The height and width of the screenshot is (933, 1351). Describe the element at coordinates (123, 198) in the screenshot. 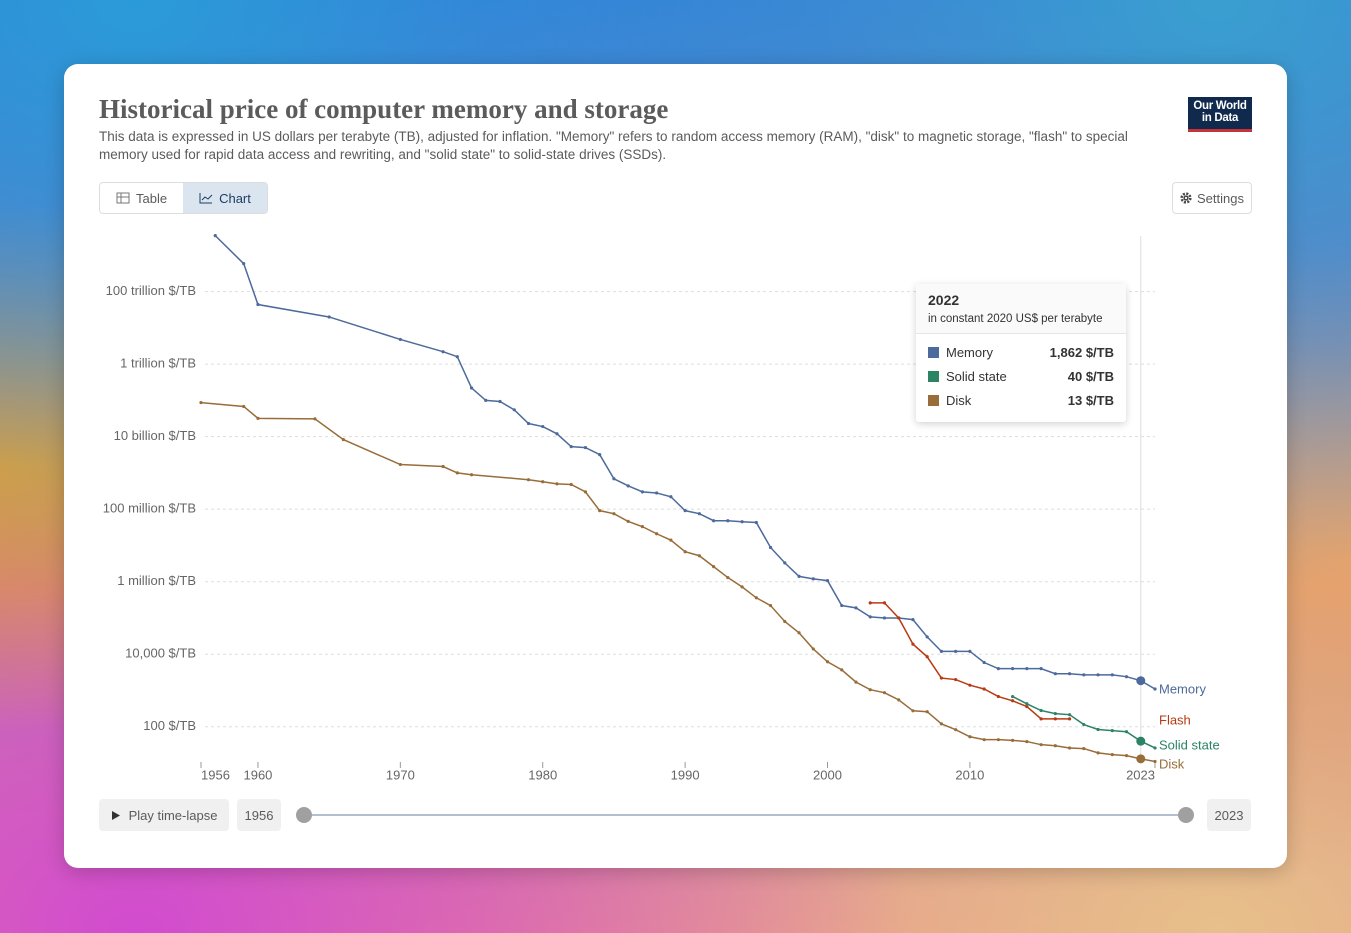

I see `table-icon` at that location.